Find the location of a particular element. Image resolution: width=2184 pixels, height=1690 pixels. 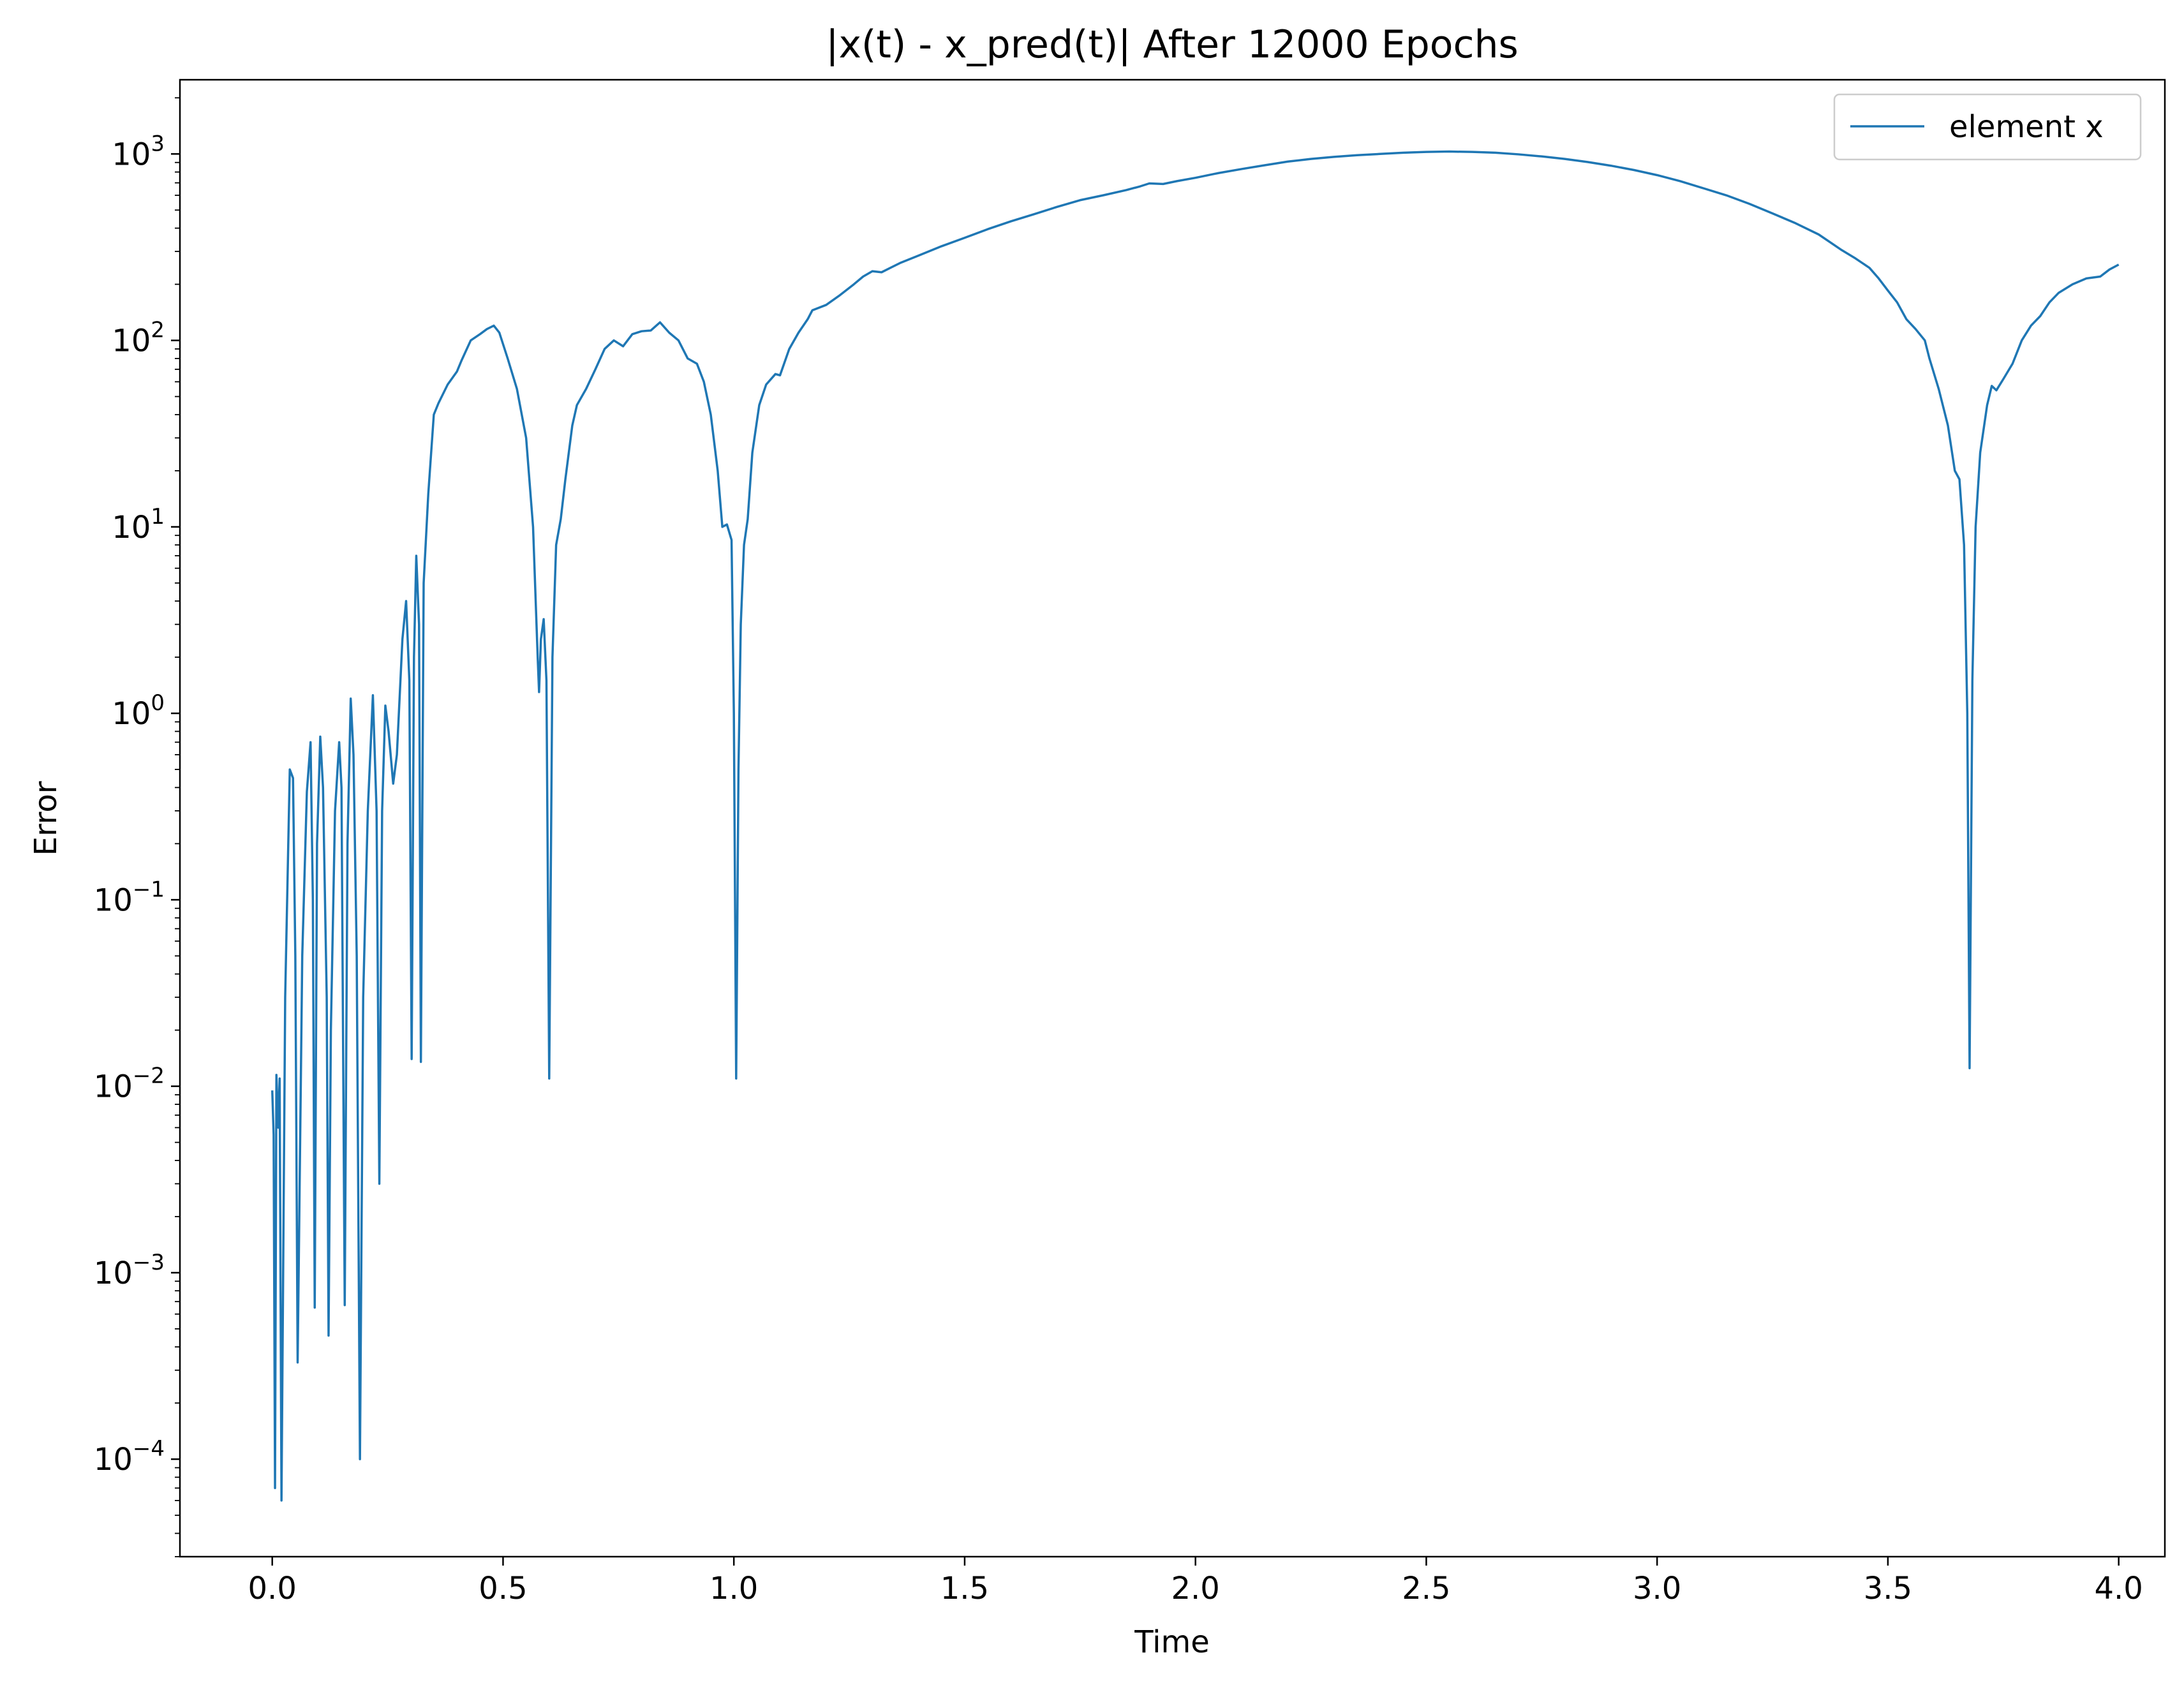

x-tick-label: 1.5 is located at coordinates (964, 1588).